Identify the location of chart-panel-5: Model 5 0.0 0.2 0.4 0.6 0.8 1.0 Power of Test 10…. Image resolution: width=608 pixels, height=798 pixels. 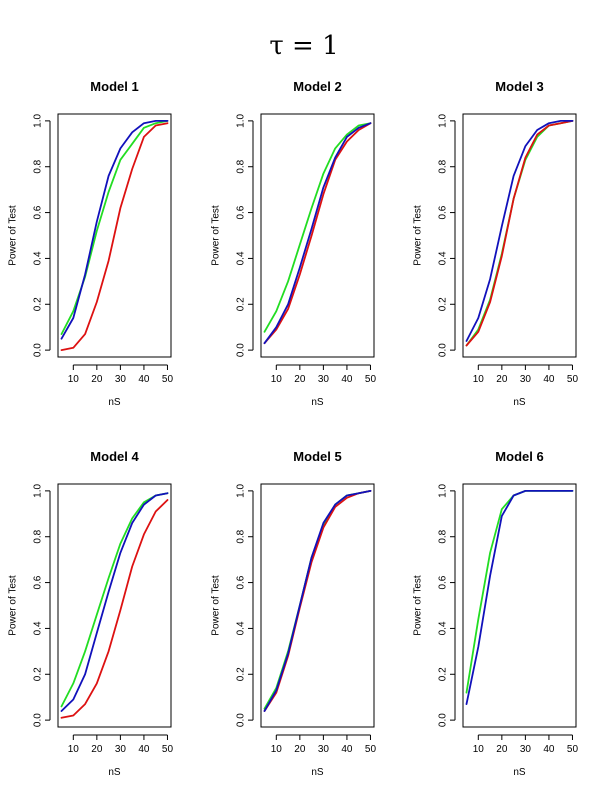
(294, 613).